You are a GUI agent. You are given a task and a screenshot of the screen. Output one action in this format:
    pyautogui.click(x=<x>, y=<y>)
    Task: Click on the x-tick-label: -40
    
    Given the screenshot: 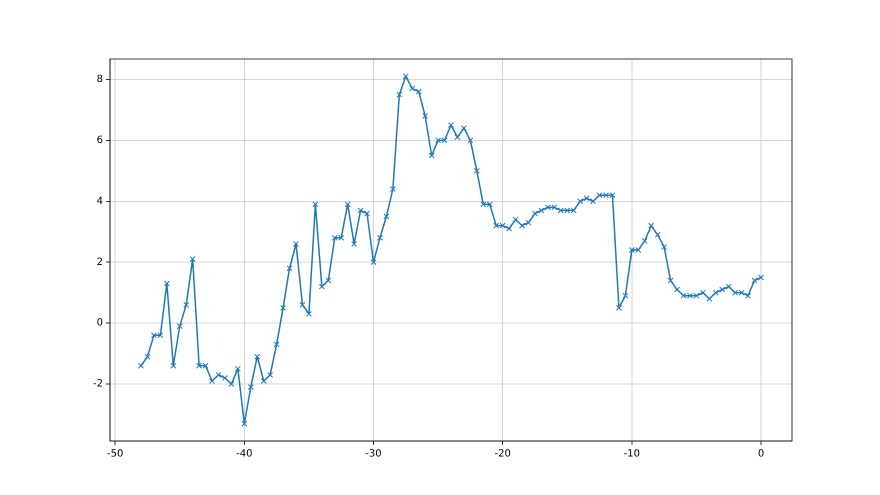 What is the action you would take?
    pyautogui.click(x=244, y=454)
    